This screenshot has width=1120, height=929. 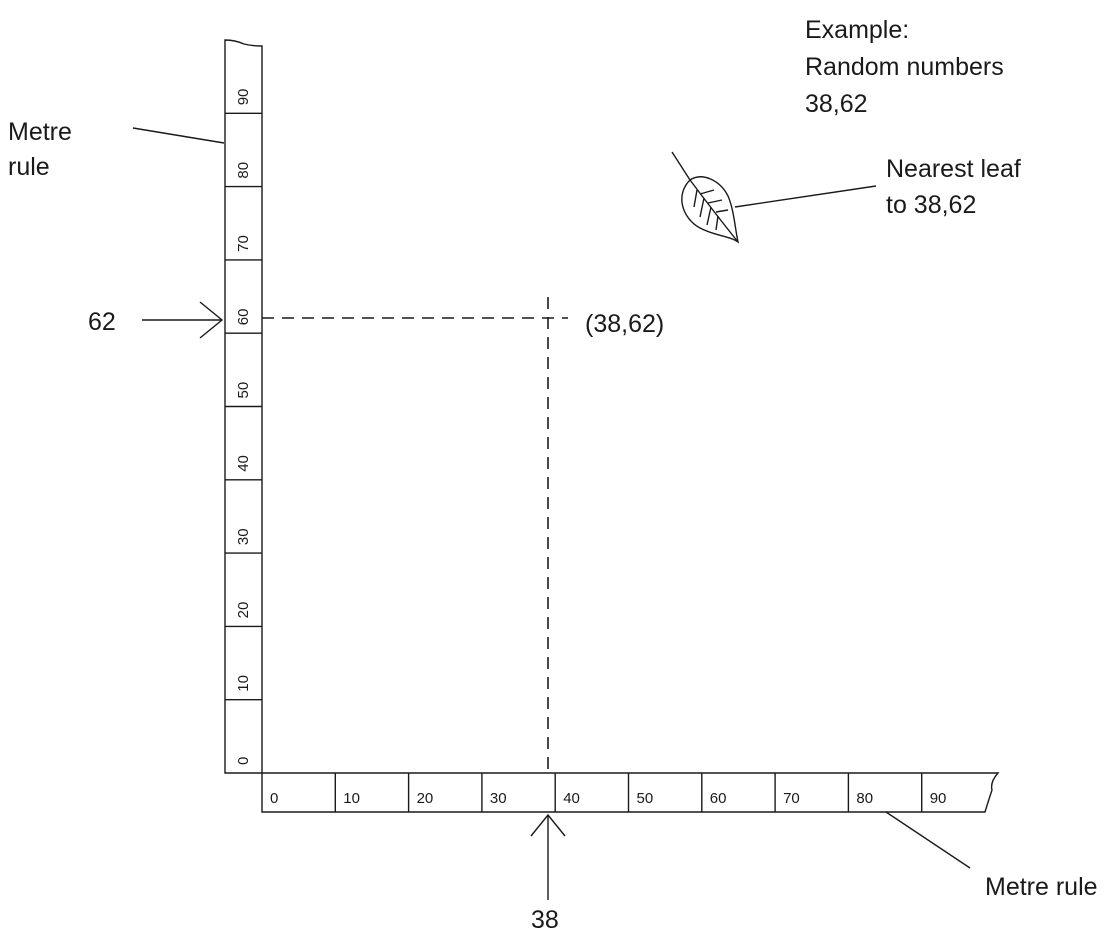 I want to click on vertical-rule-tick-label: 20, so click(x=243, y=610).